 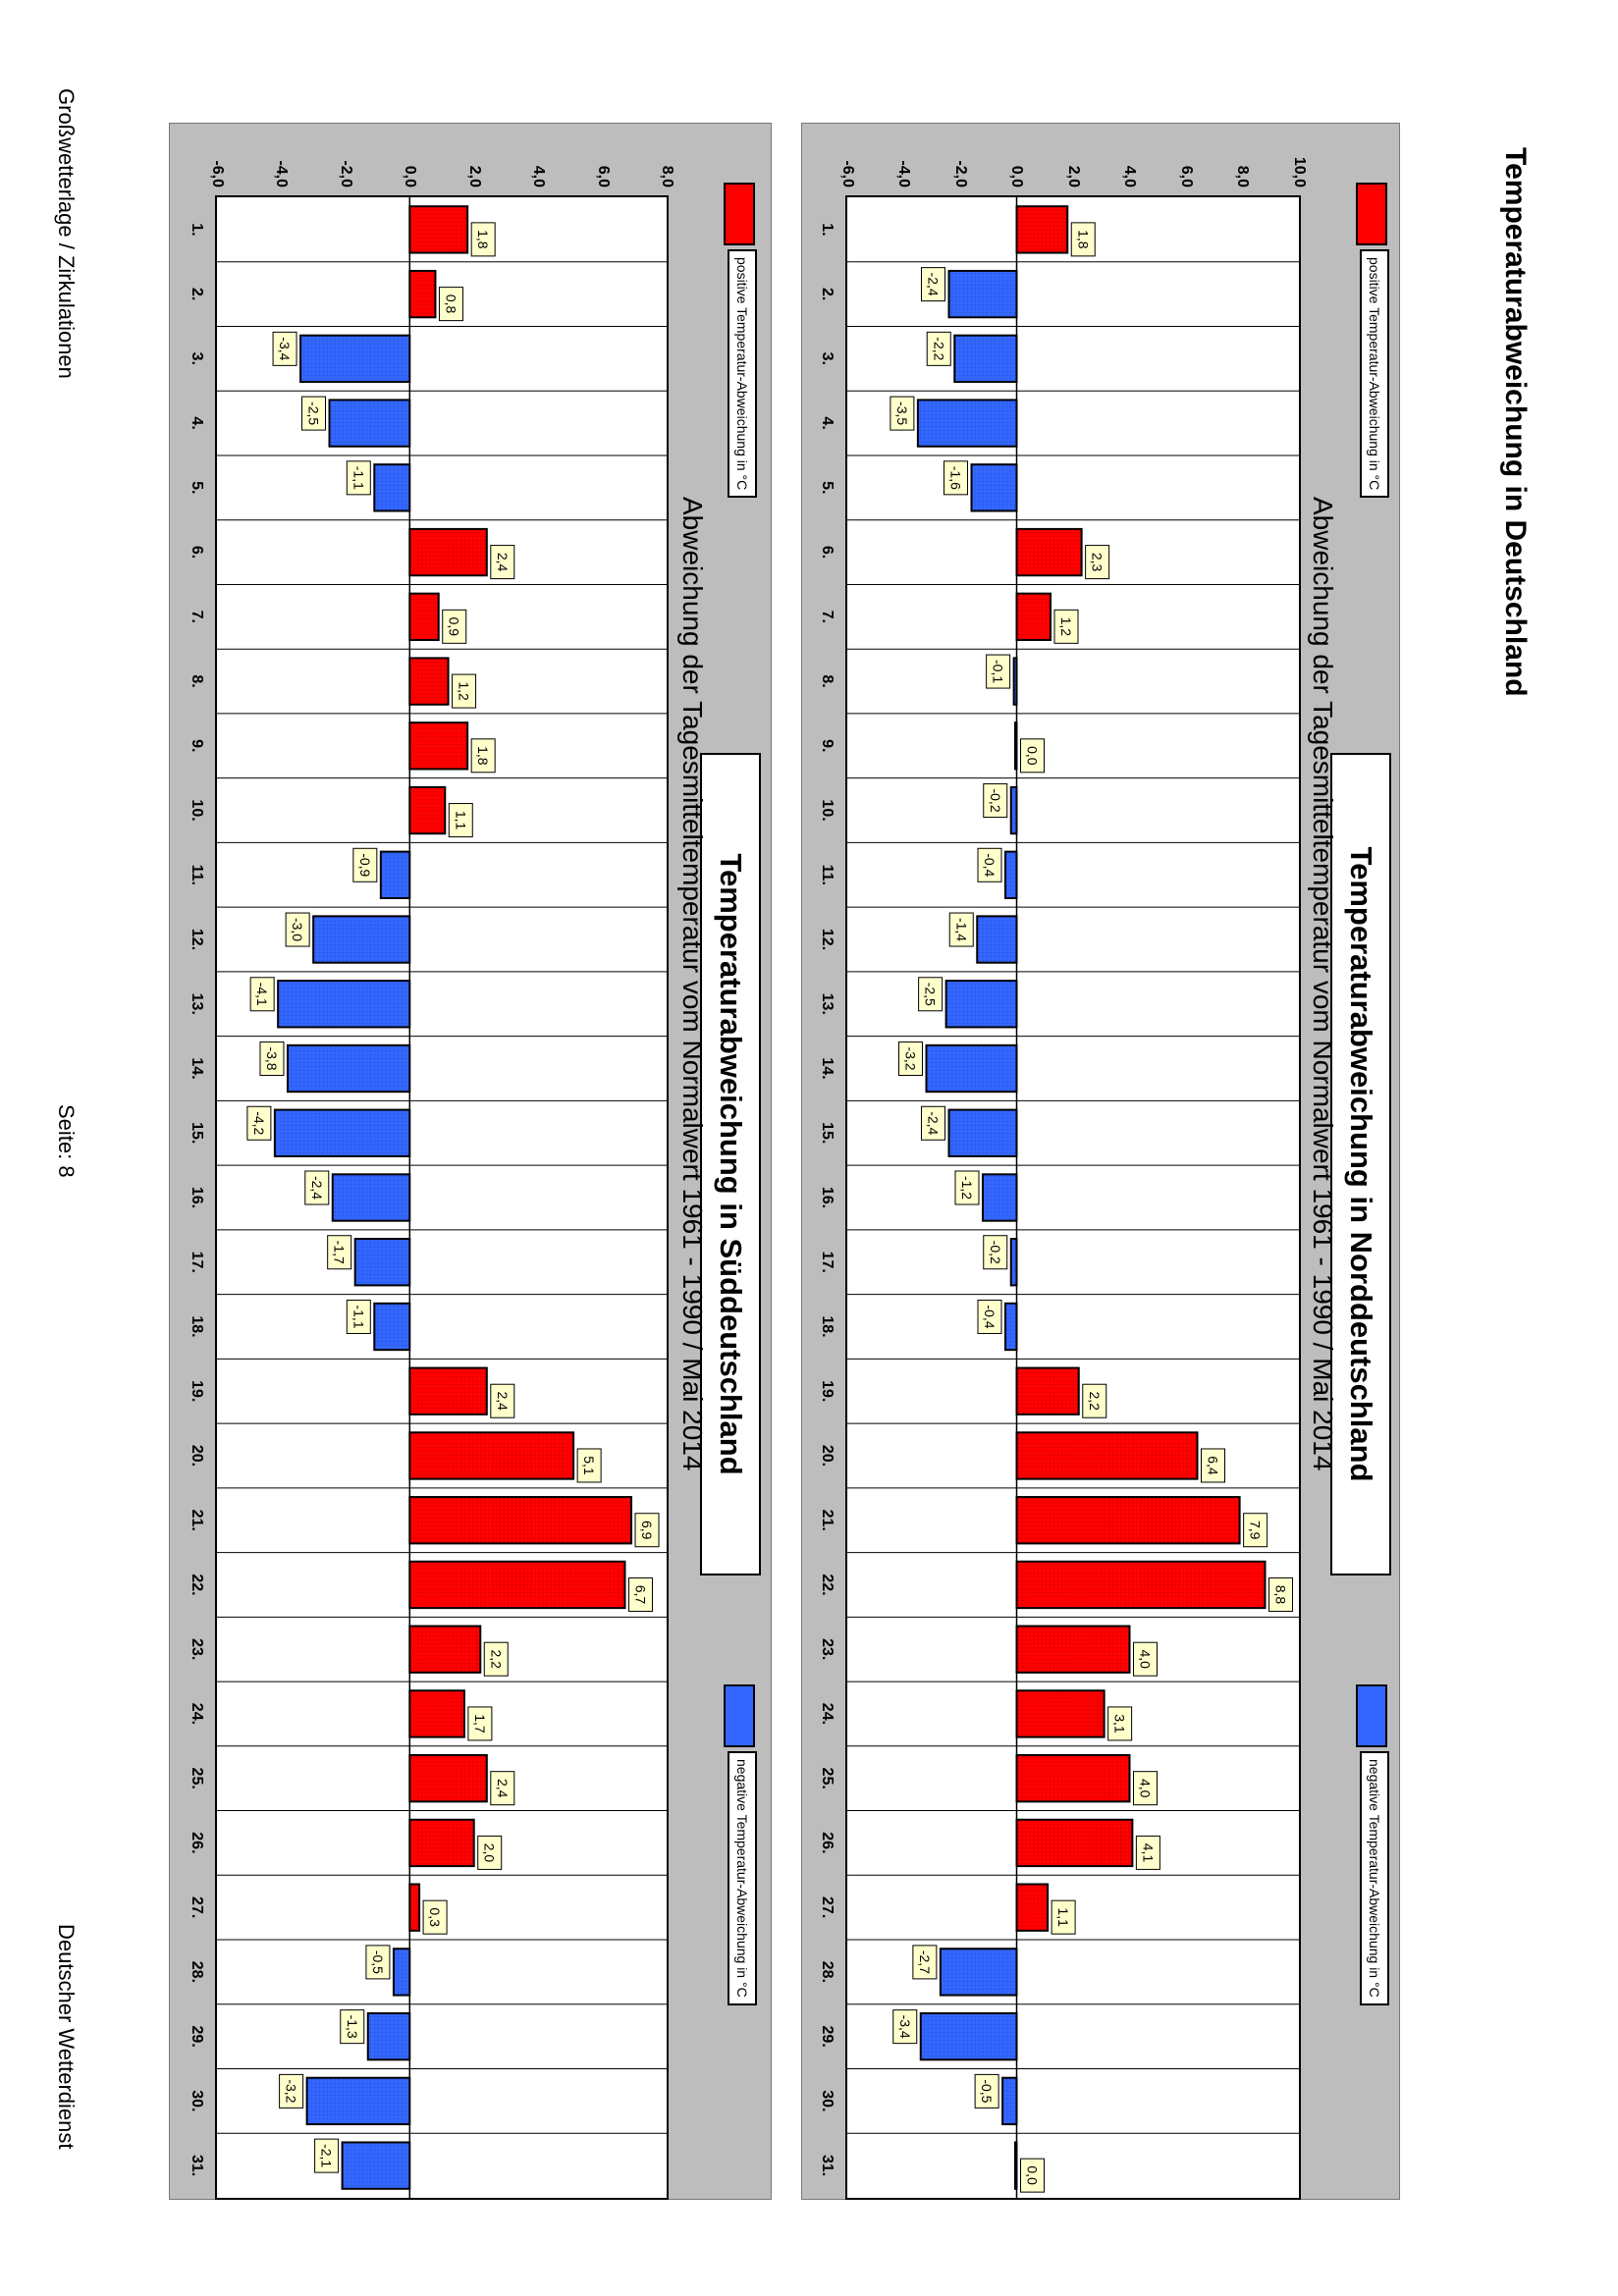 What do you see at coordinates (1066, 627) in the screenshot?
I see `svg-text: 1,2` at bounding box center [1066, 627].